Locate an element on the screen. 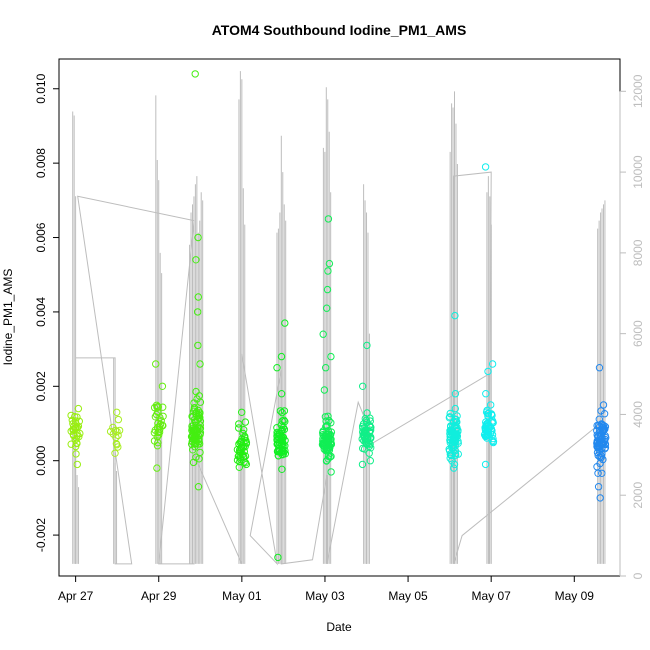  y-tick-label: 0.008 is located at coordinates (41, 163).